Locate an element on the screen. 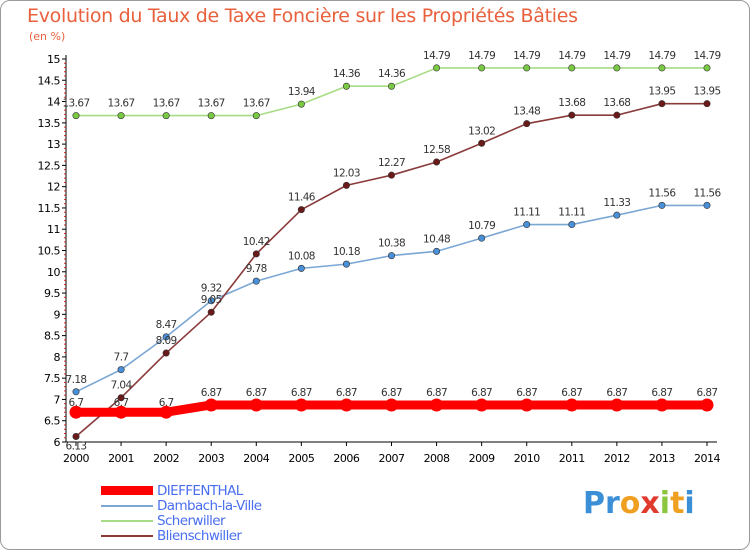 This screenshot has height=550, width=750. logo-letter: o is located at coordinates (630, 503).